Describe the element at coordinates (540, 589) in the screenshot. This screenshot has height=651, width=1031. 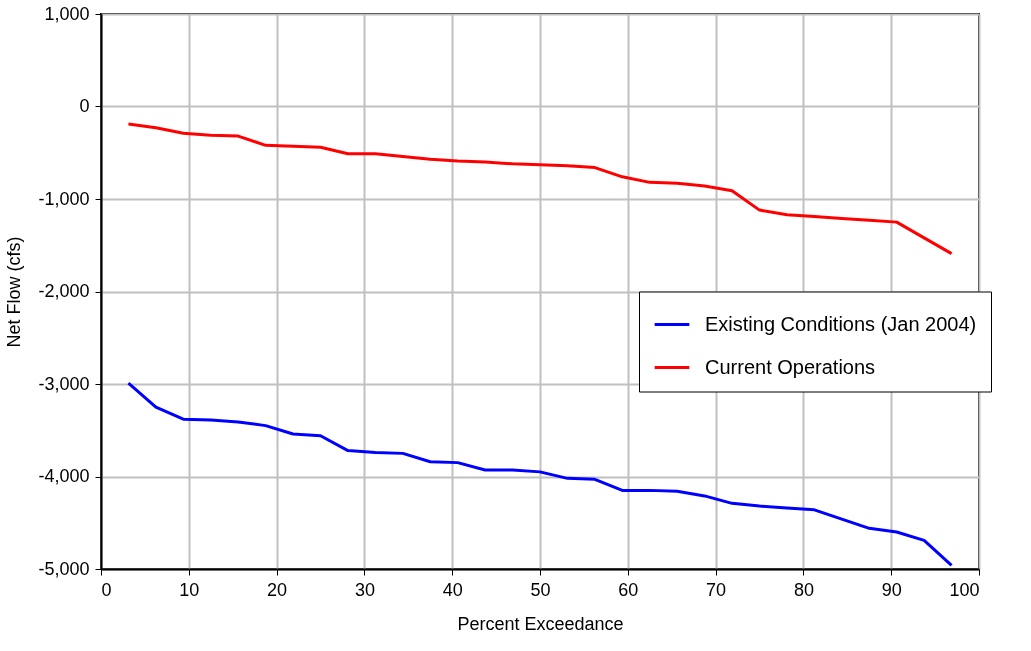
I see `x-tick-label: 50` at that location.